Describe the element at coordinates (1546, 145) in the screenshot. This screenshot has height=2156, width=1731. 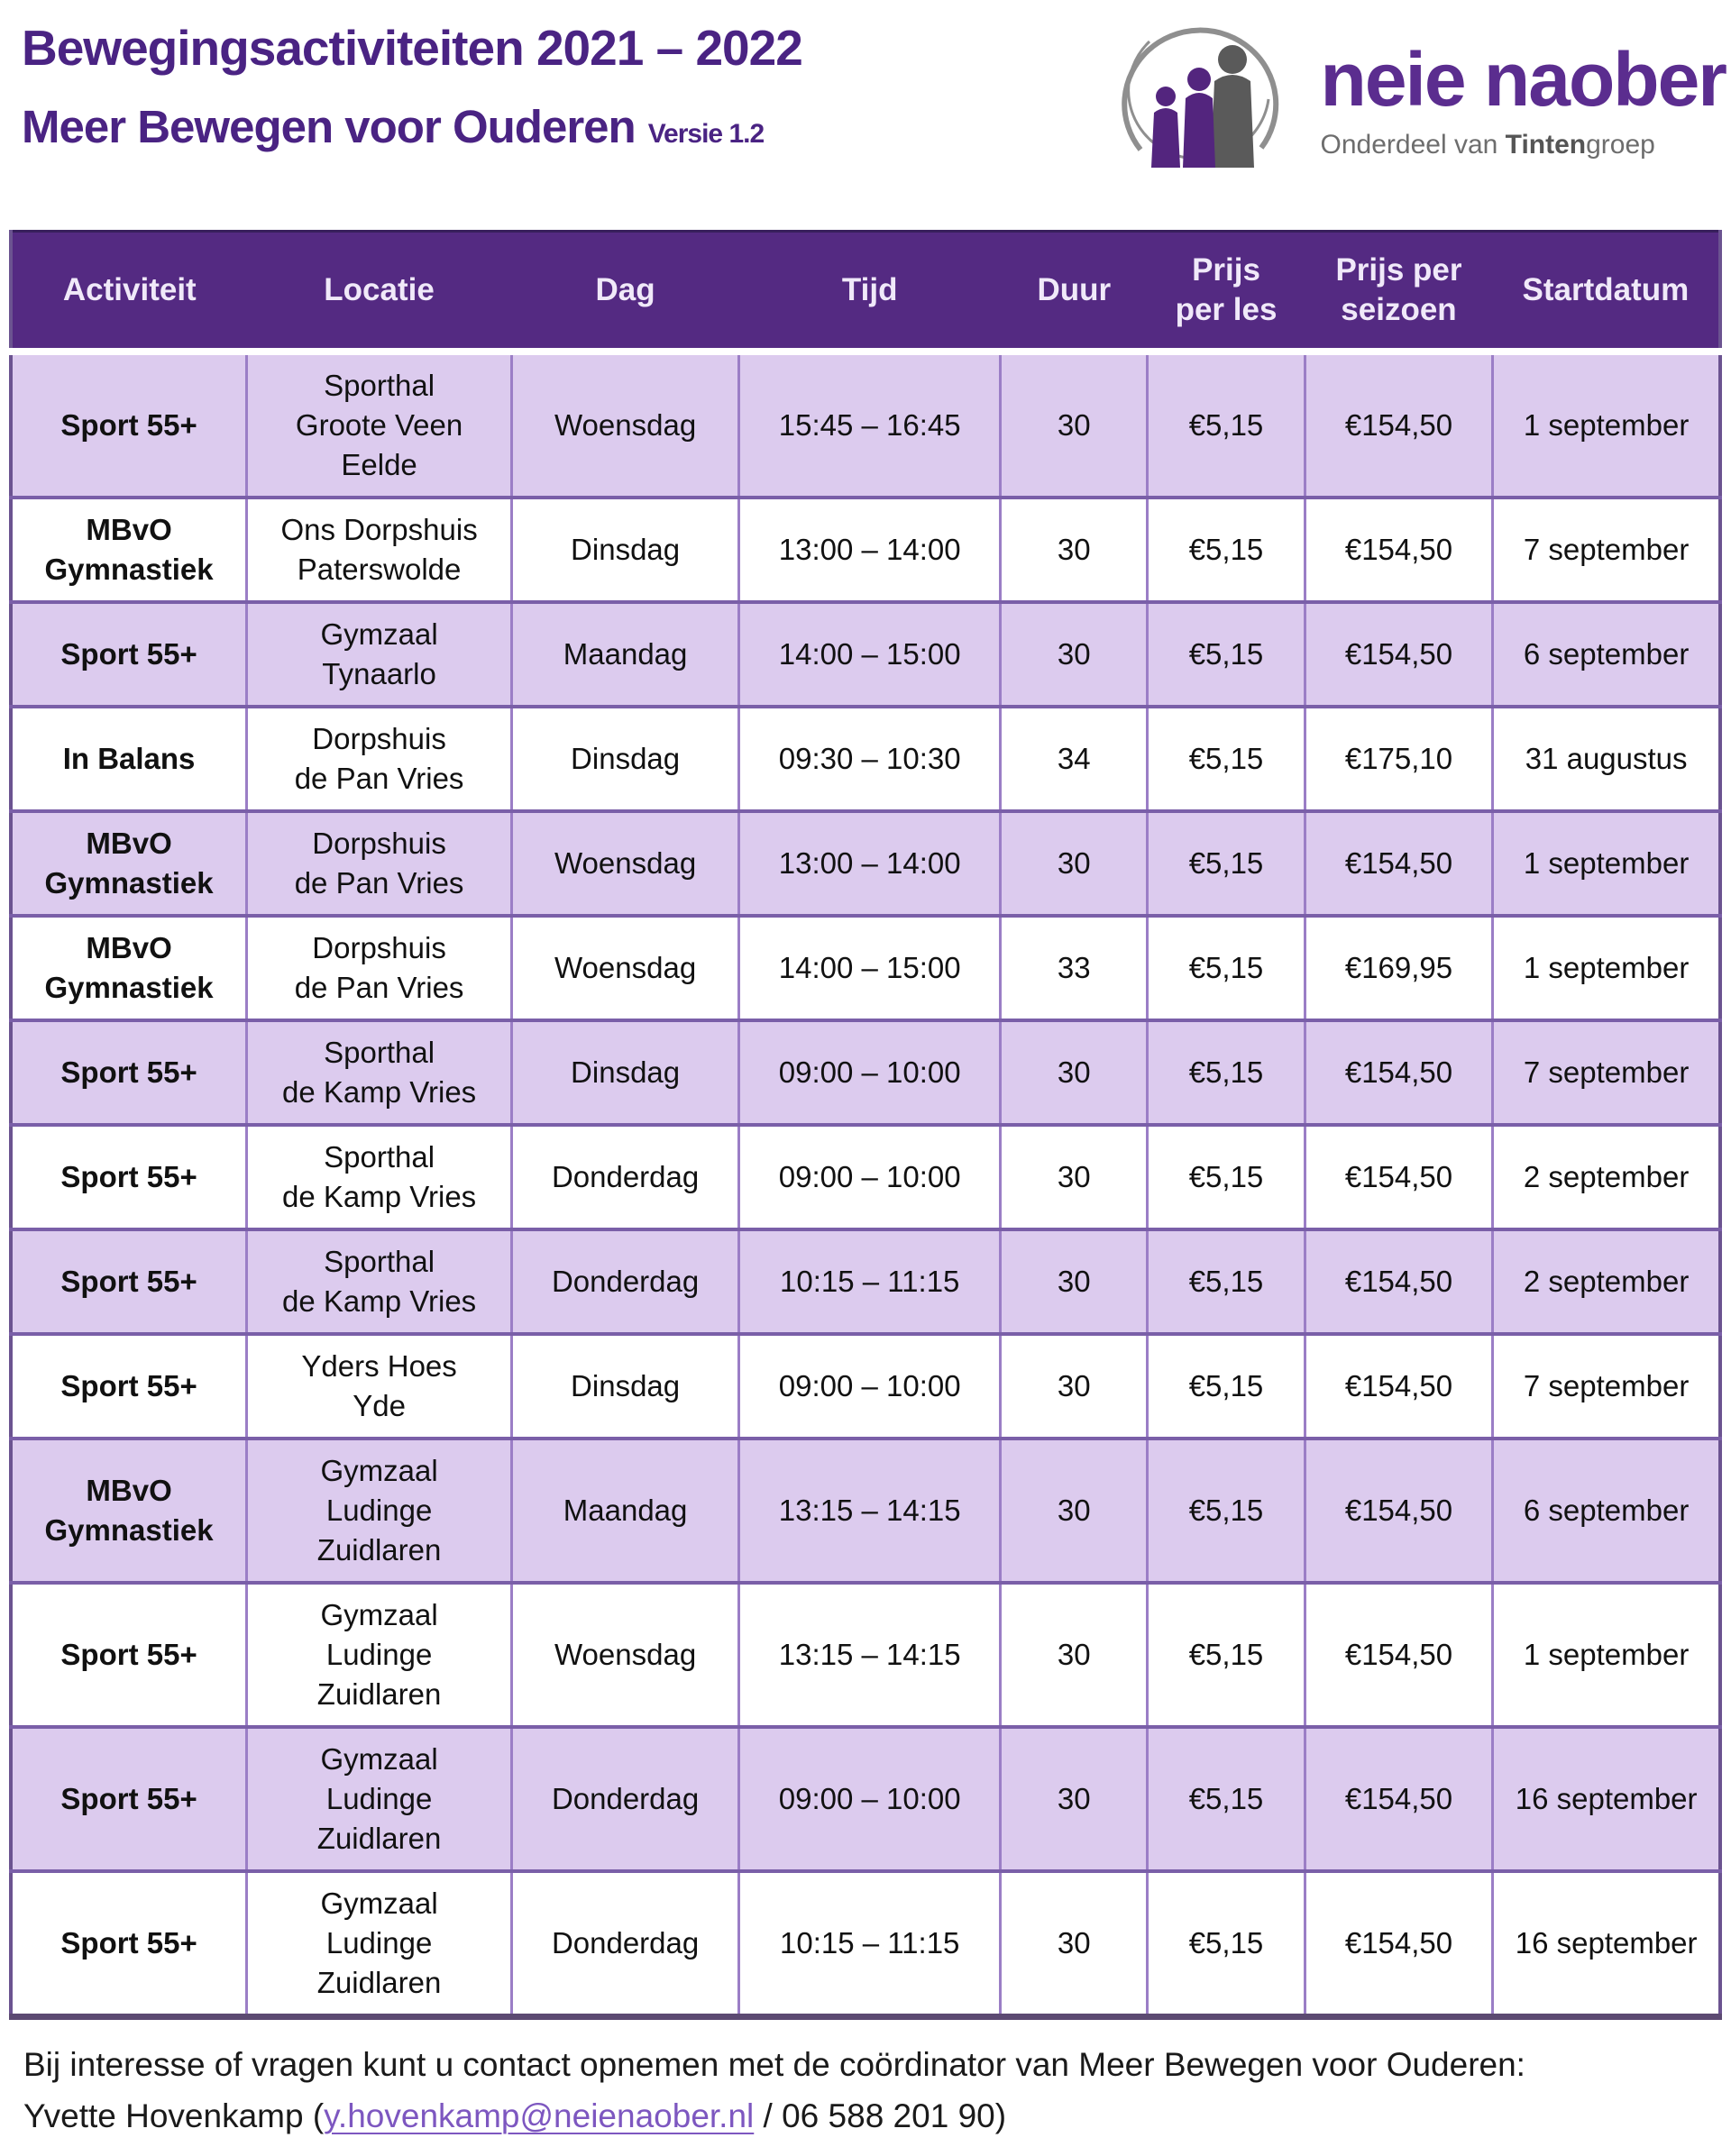
I see `tagline-bold: Tinten` at that location.